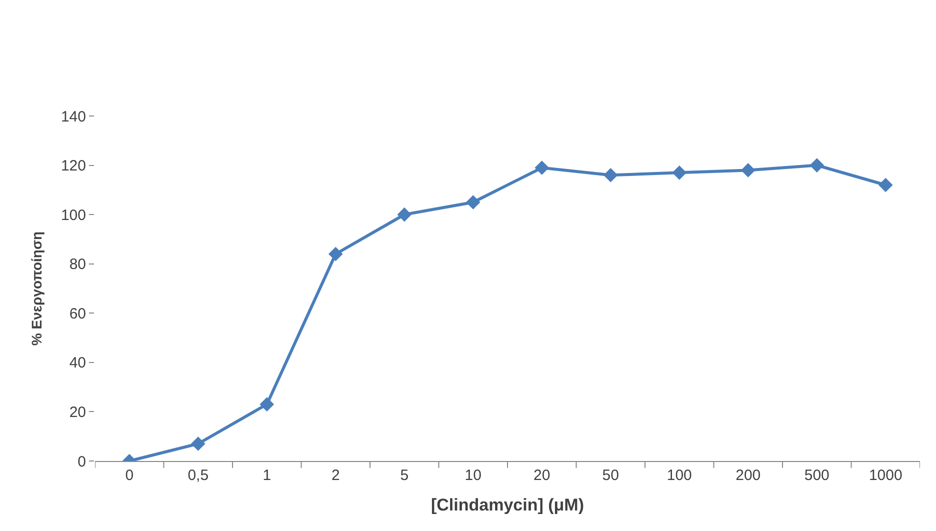  I want to click on y-tick-label: 40, so click(77, 363).